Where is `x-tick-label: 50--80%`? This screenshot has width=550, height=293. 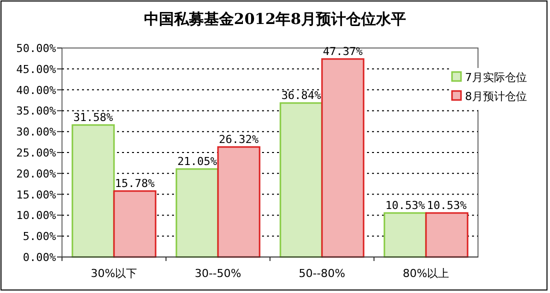
x-tick-label: 50--80% is located at coordinates (322, 273).